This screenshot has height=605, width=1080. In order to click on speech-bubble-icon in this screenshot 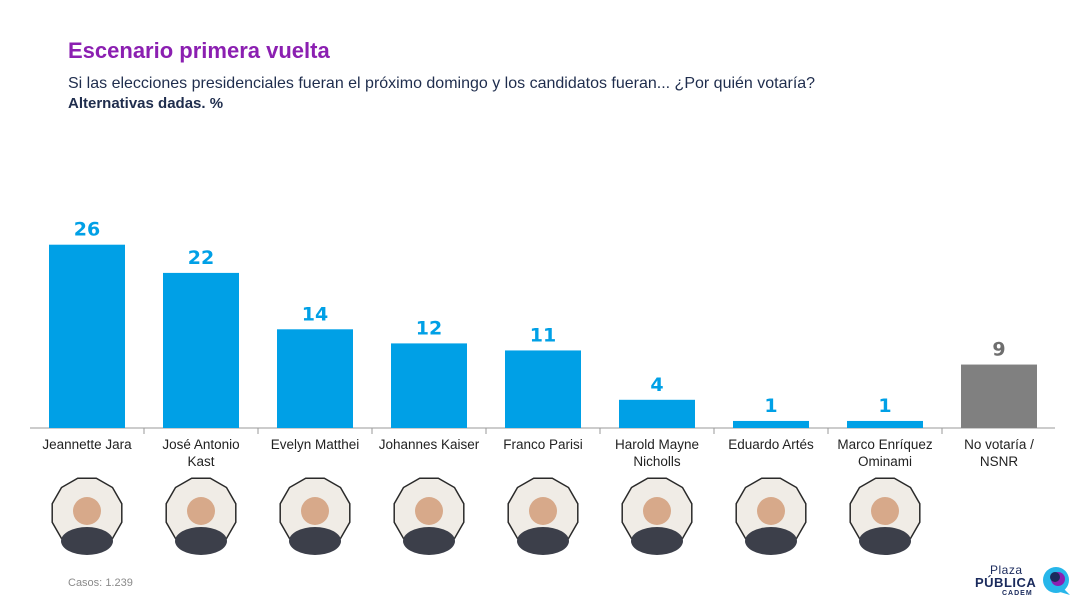, I will do `click(1056, 581)`.